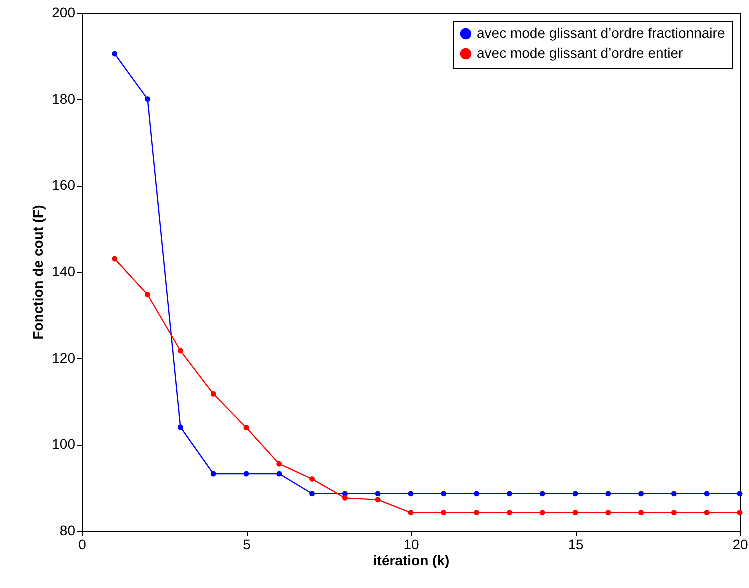  Describe the element at coordinates (64, 444) in the screenshot. I see `y-tick-label: 100` at that location.